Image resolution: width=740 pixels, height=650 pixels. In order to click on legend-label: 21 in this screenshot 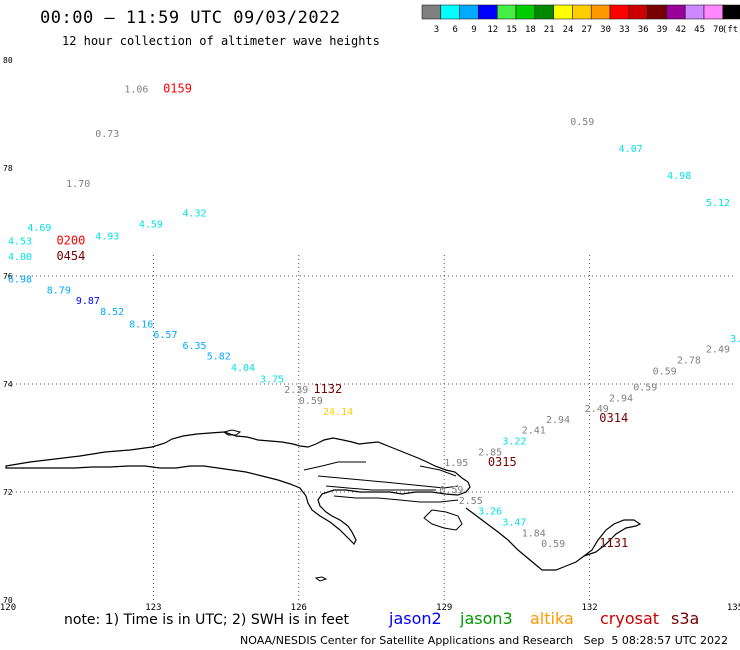, I will do `click(549, 30)`.